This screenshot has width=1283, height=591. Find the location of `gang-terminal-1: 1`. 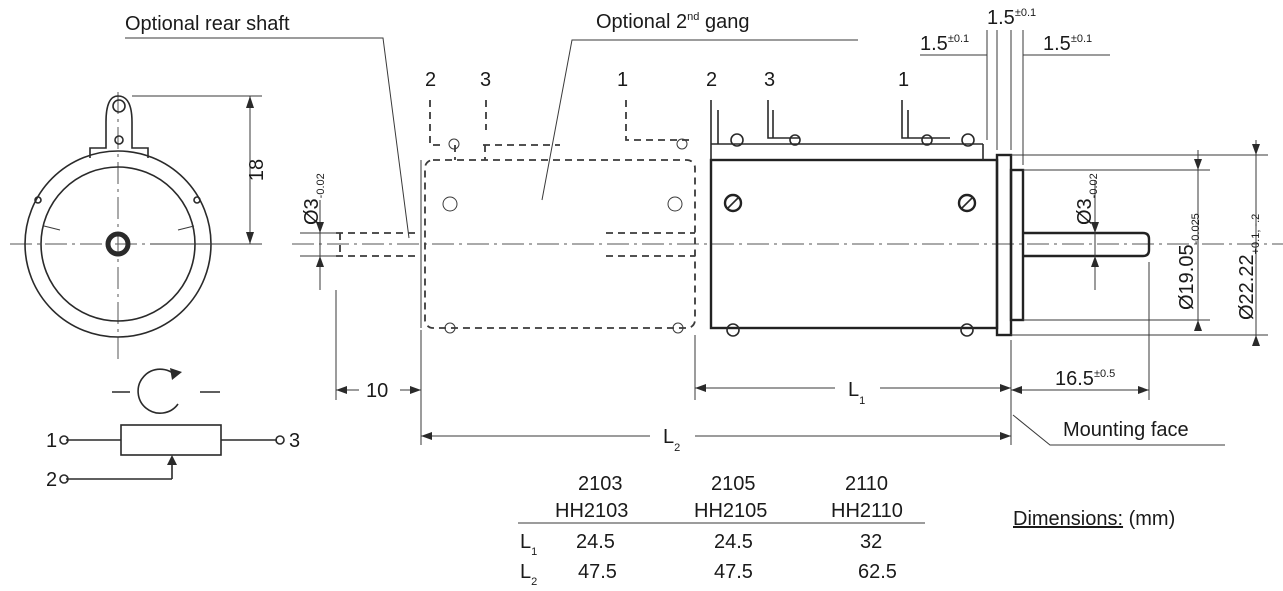

gang-terminal-1: 1 is located at coordinates (622, 80).